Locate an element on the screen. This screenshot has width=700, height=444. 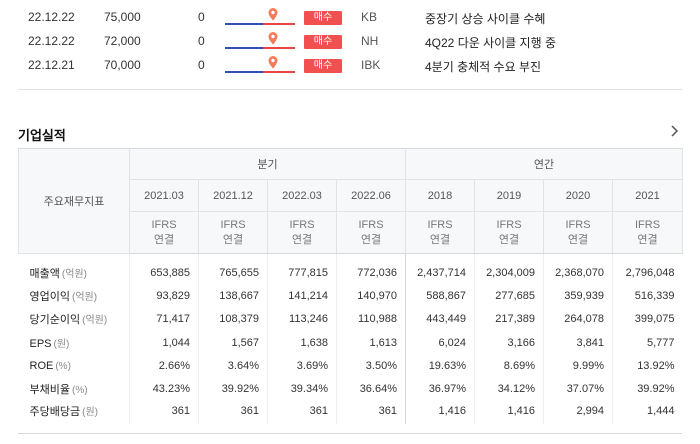
target-price: 72,000 is located at coordinates (122, 41).